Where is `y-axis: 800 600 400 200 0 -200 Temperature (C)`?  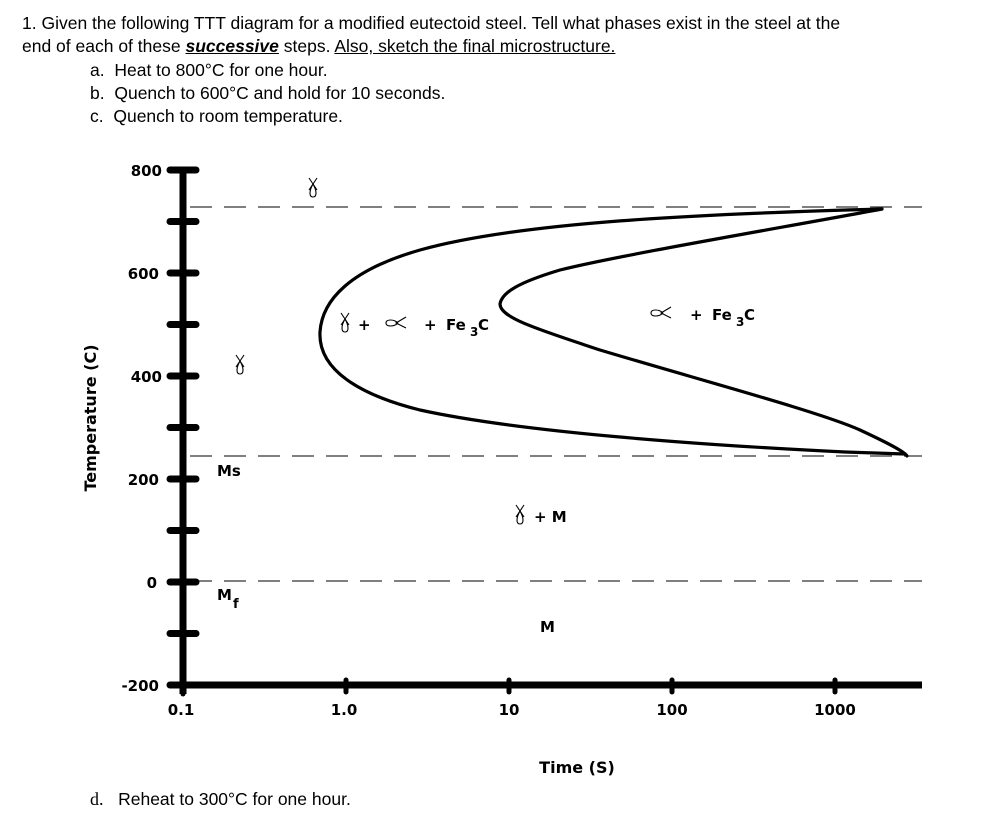 y-axis: 800 600 400 200 0 -200 Temperature (C) is located at coordinates (140, 428).